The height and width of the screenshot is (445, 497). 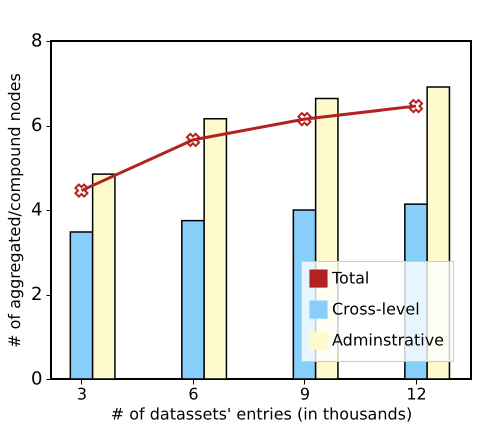 What do you see at coordinates (82, 394) in the screenshot?
I see `x-tick-label: 3` at bounding box center [82, 394].